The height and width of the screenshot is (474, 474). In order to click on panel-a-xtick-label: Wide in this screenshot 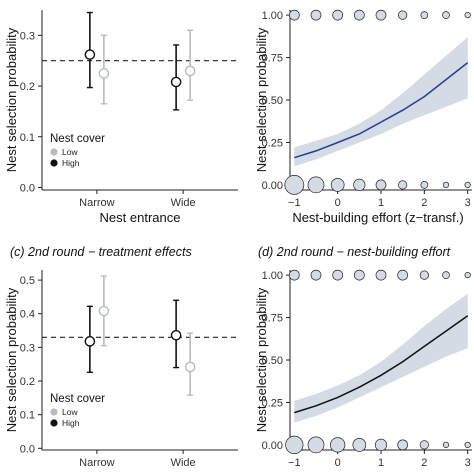, I will do `click(183, 203)`.